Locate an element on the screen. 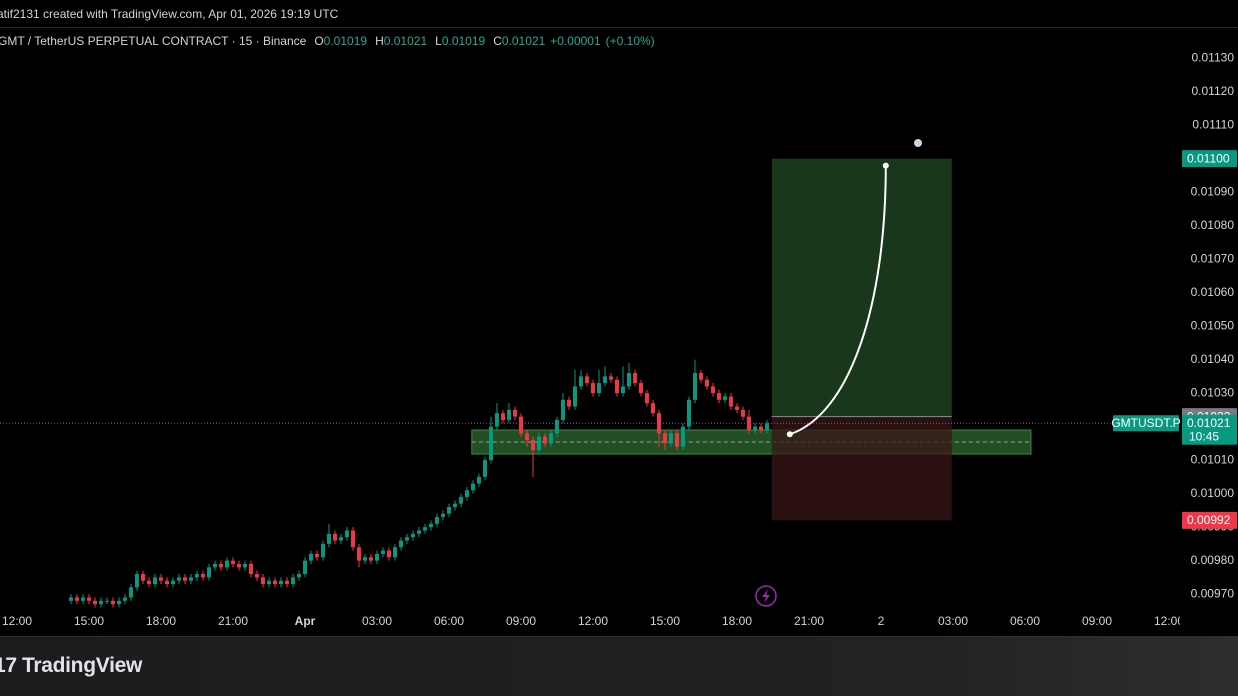 This screenshot has height=696, width=1238. x-tick-label: 15:00 is located at coordinates (89, 621).